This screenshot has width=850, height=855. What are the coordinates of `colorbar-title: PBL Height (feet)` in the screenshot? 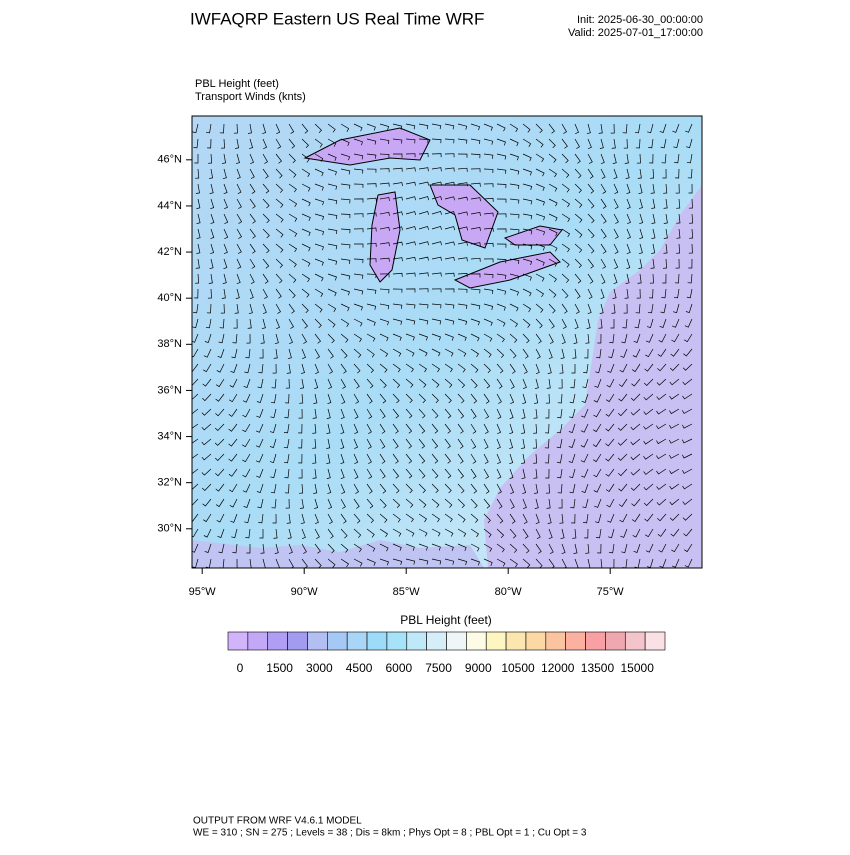 It's located at (446, 620).